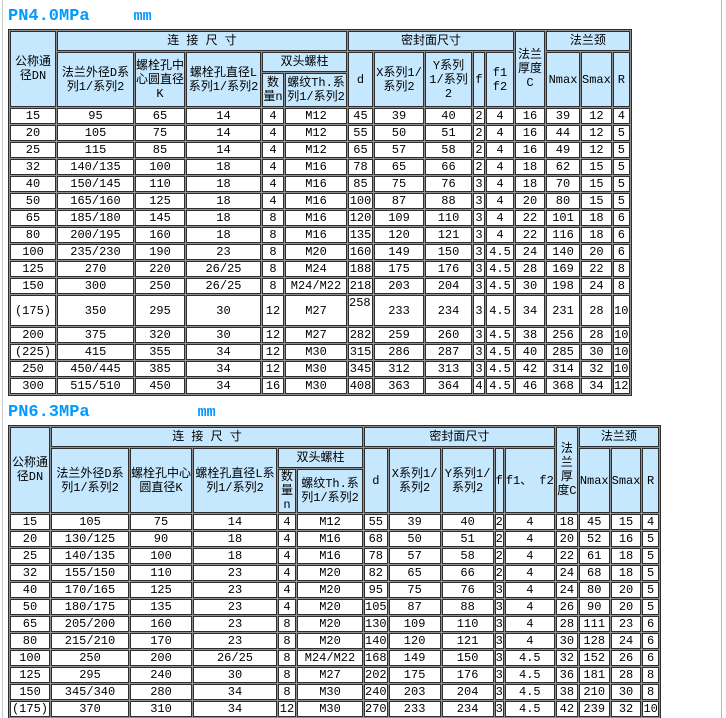 Image resolution: width=726 pixels, height=718 pixels. What do you see at coordinates (530, 310) in the screenshot?
I see `table-cell: 34` at bounding box center [530, 310].